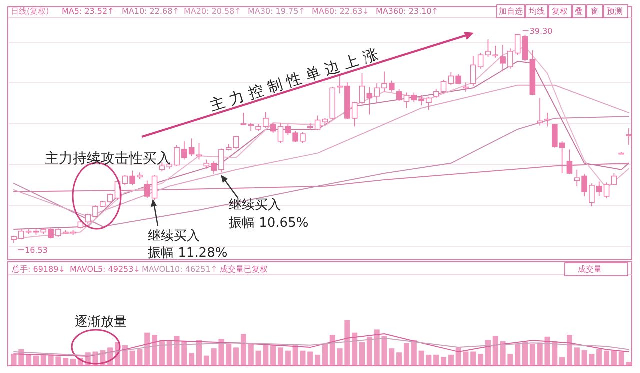 This screenshot has height=373, width=640. What do you see at coordinates (101, 322) in the screenshot?
I see `annotation: 逐渐放量` at bounding box center [101, 322].